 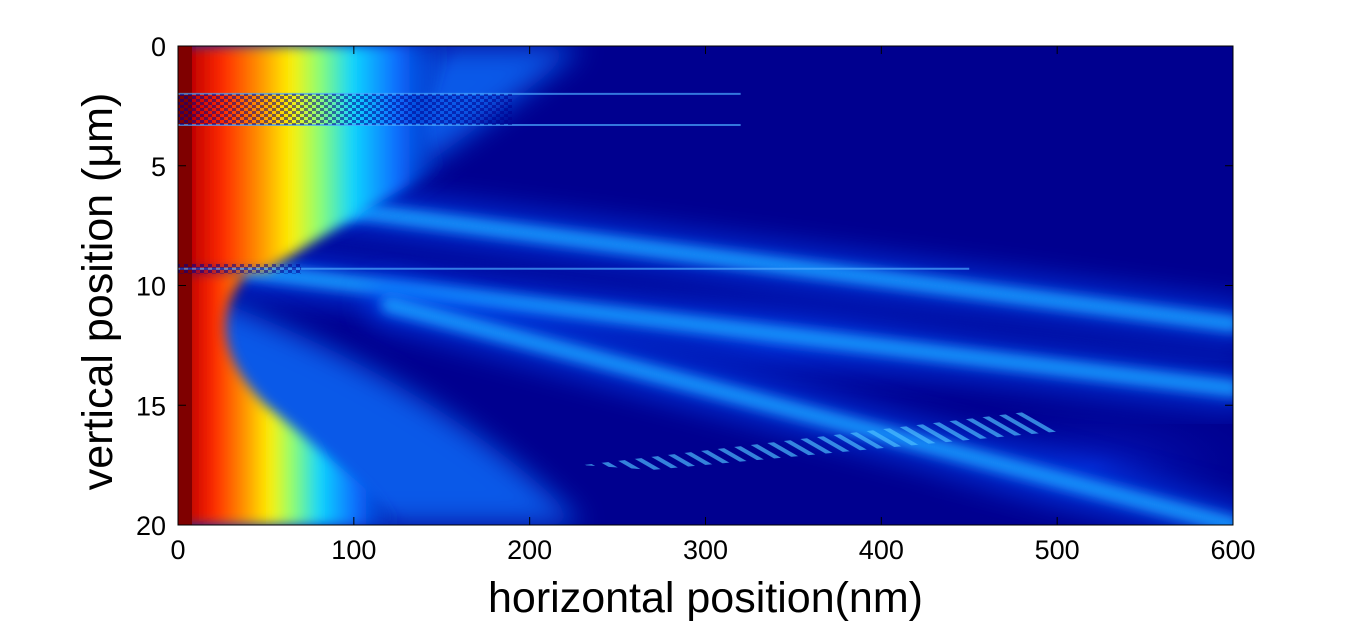 I want to click on y-tick-label-4: 20, so click(x=151, y=526).